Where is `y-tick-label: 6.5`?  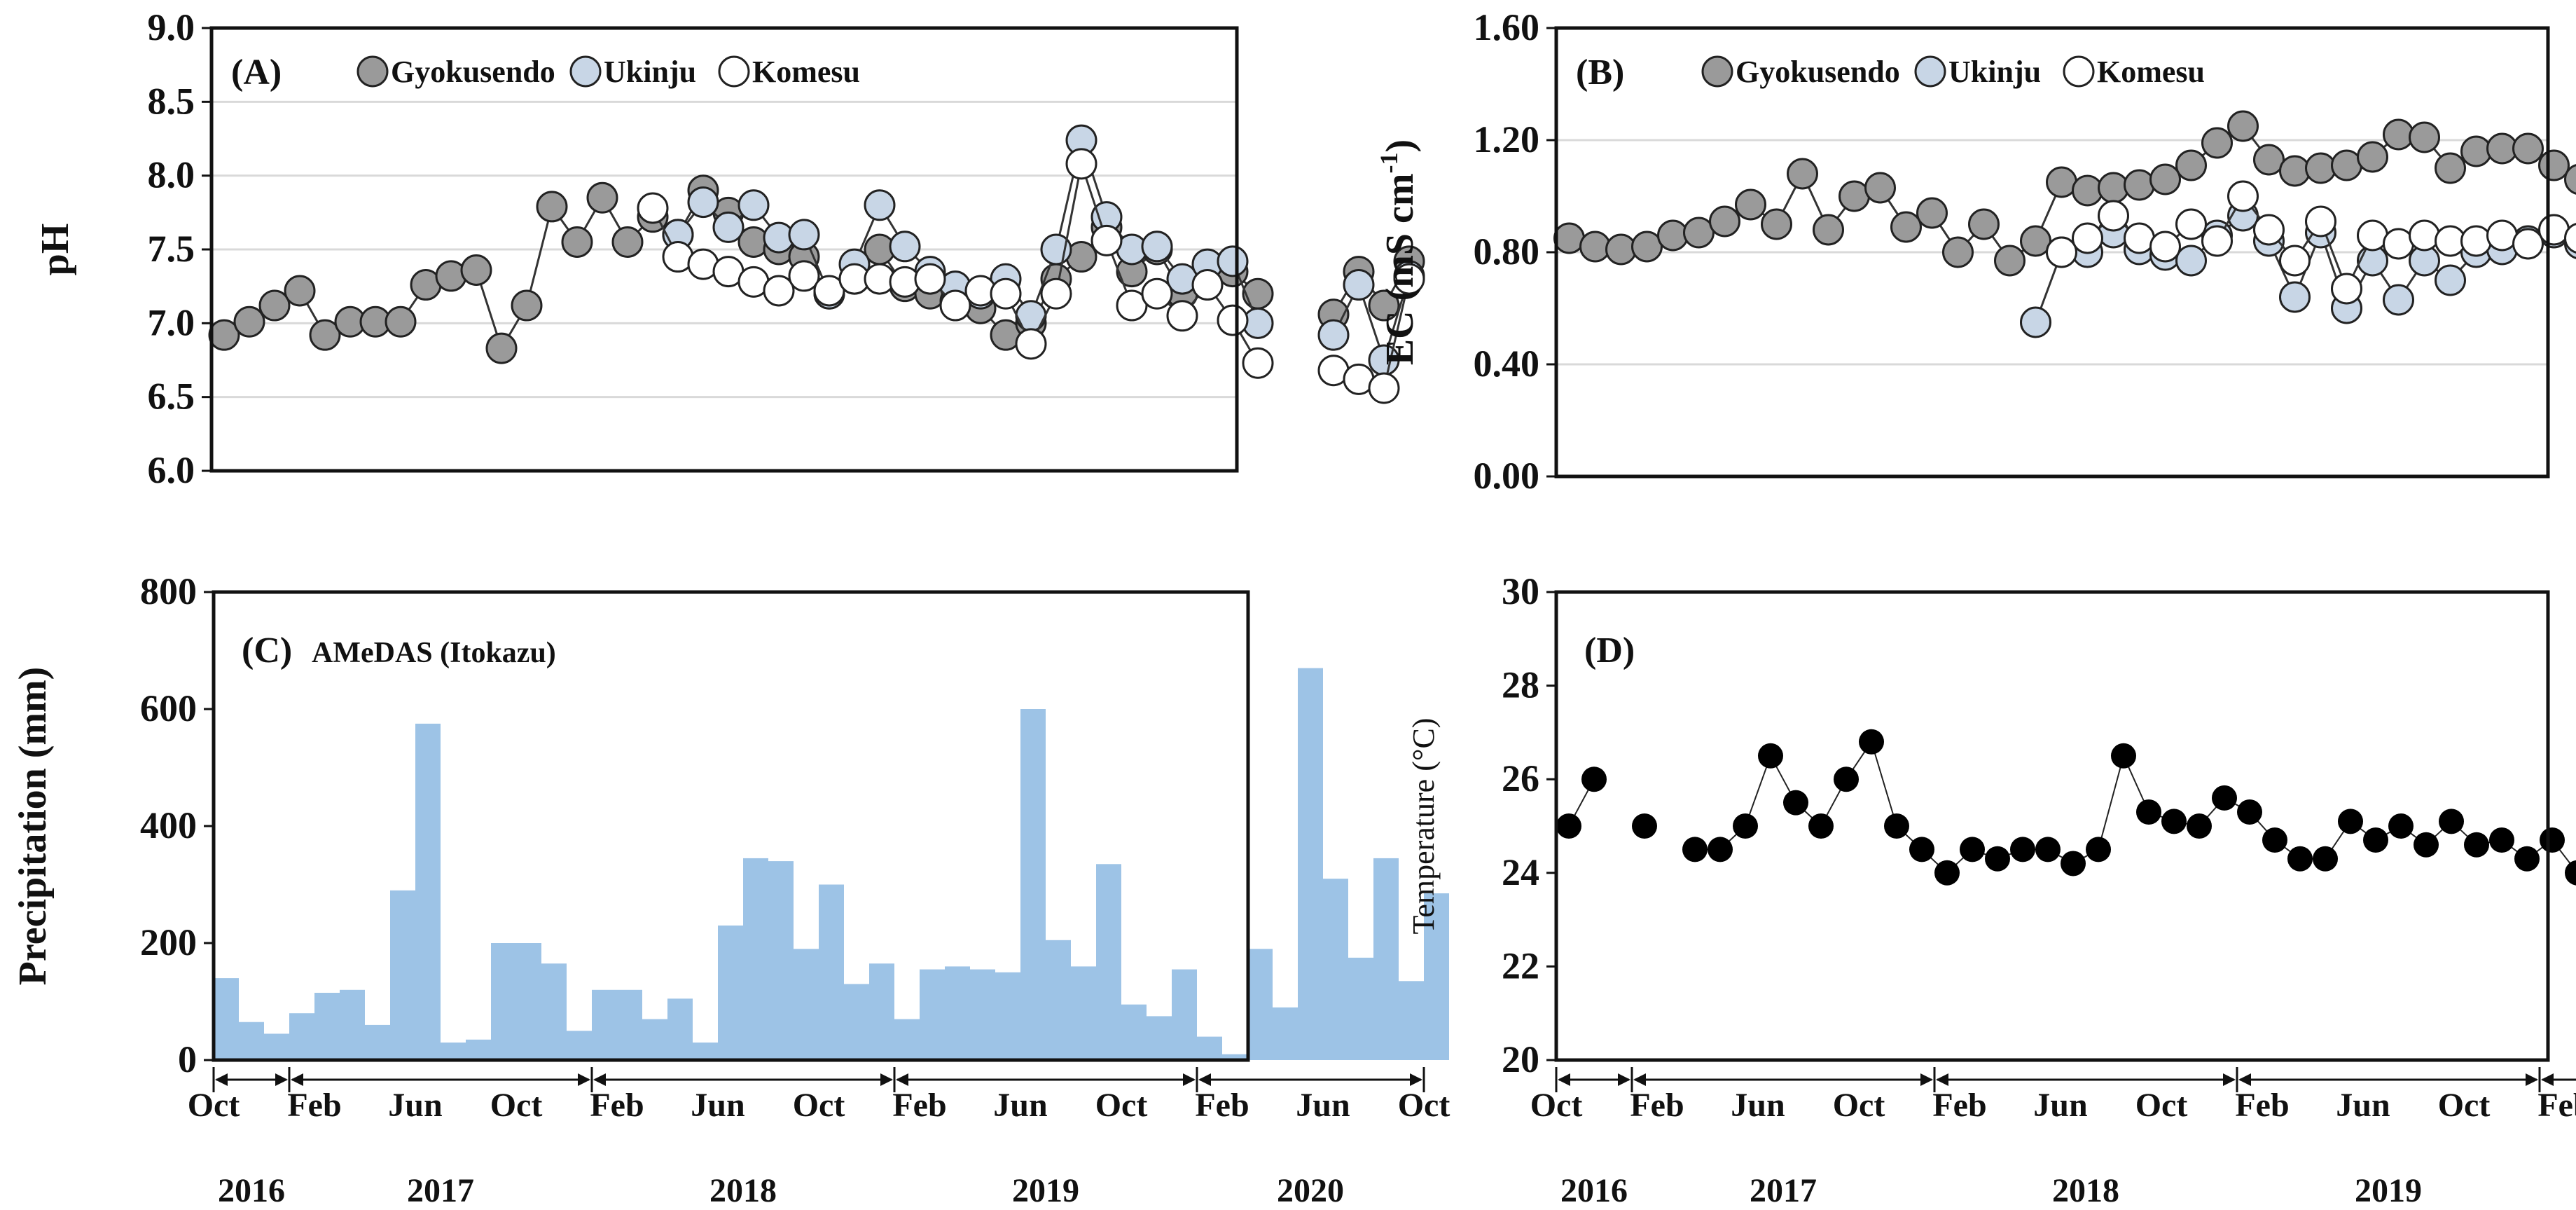 y-tick-label: 6.5 is located at coordinates (171, 397).